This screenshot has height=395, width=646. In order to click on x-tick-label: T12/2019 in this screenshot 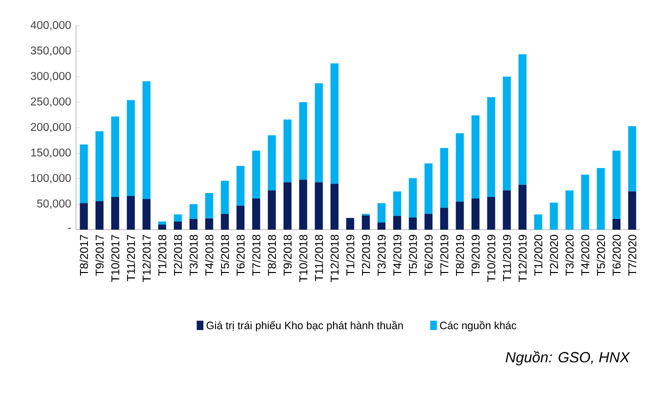, I will do `click(522, 258)`.